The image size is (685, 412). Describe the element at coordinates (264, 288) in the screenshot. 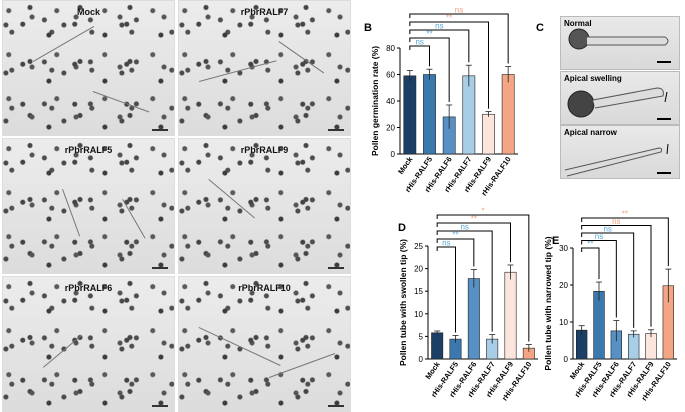

I see `micrograph-label: rPbrRALF10` at that location.